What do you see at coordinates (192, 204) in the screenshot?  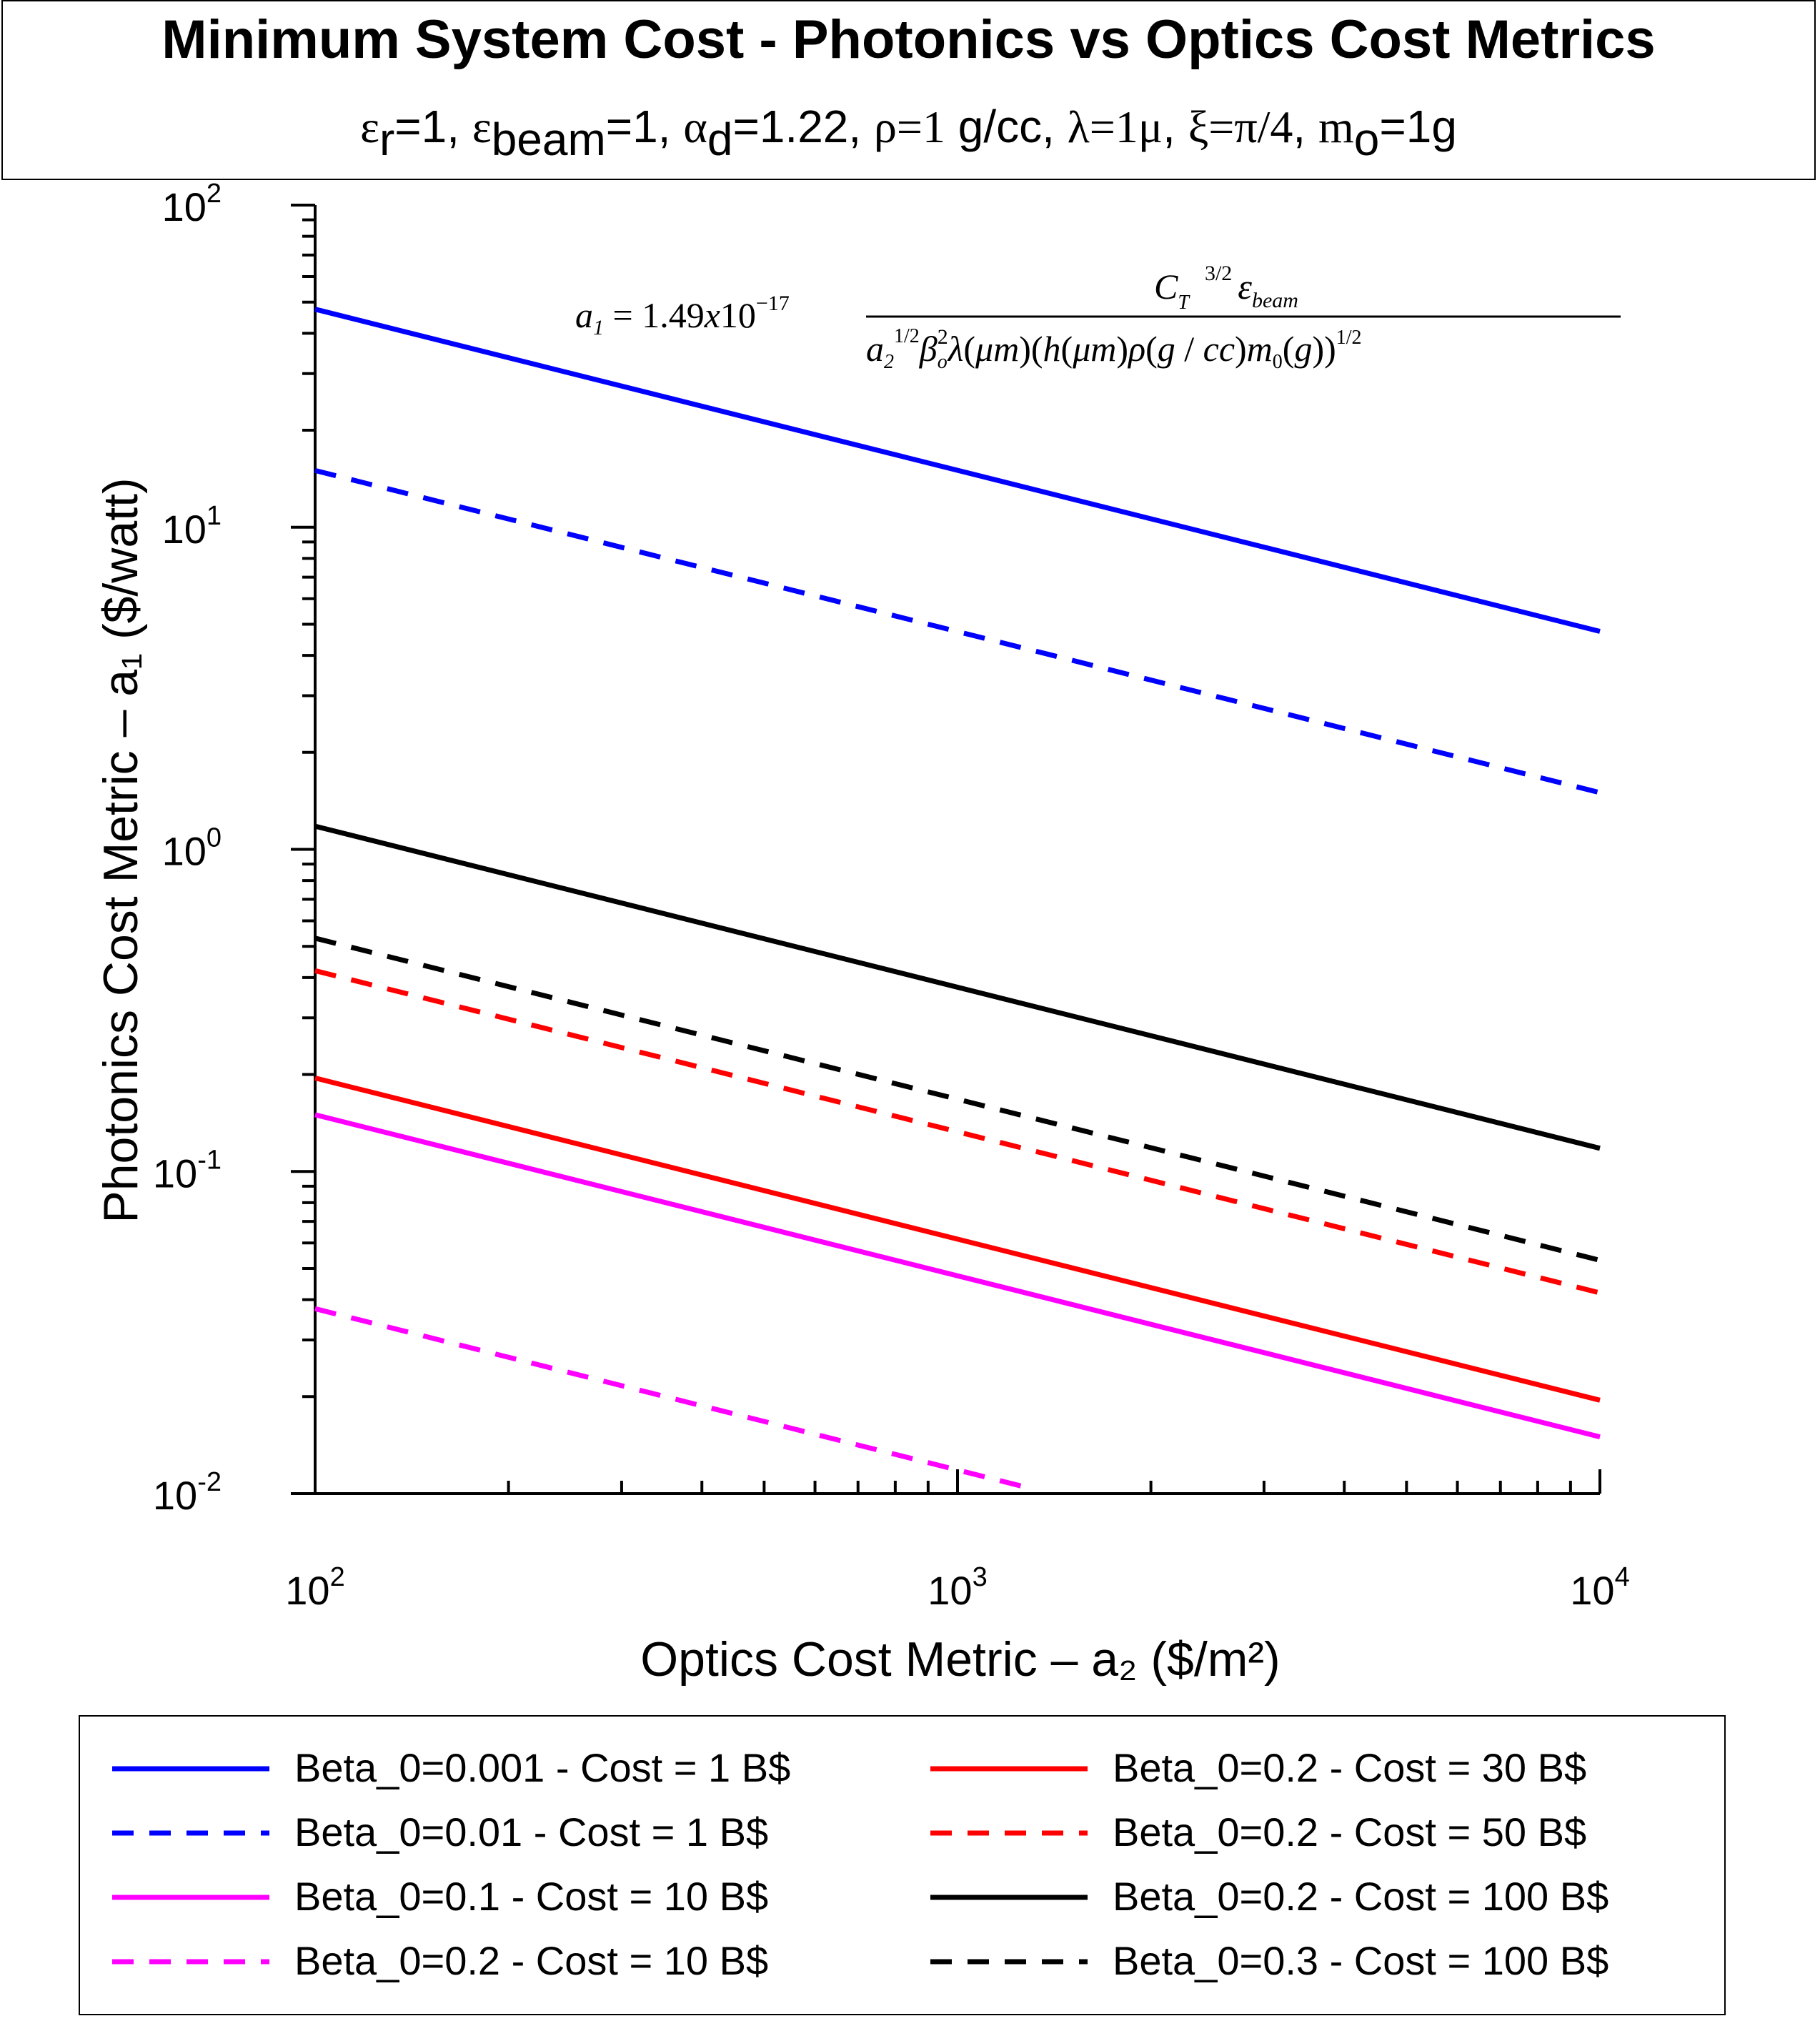 I see `y-tick-label: 10²` at bounding box center [192, 204].